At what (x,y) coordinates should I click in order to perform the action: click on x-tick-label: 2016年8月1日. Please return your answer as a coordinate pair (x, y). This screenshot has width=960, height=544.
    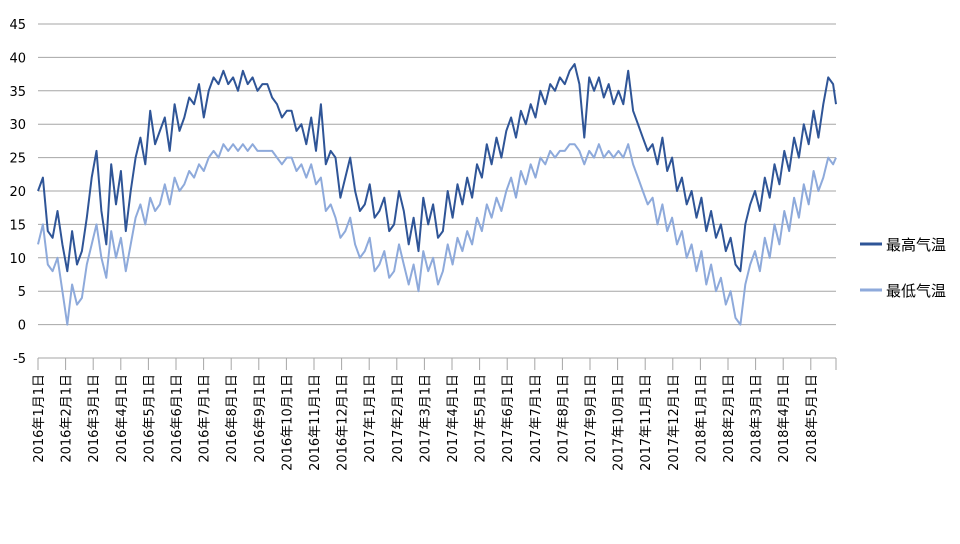
    Looking at the image, I should click on (232, 418).